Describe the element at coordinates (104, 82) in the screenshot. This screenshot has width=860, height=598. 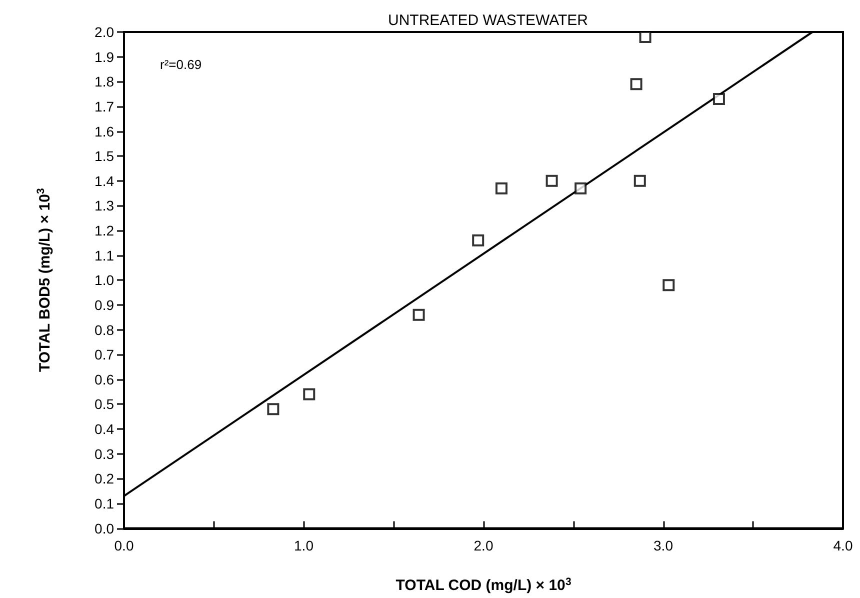
I see `y-tick-label: 1.8` at that location.